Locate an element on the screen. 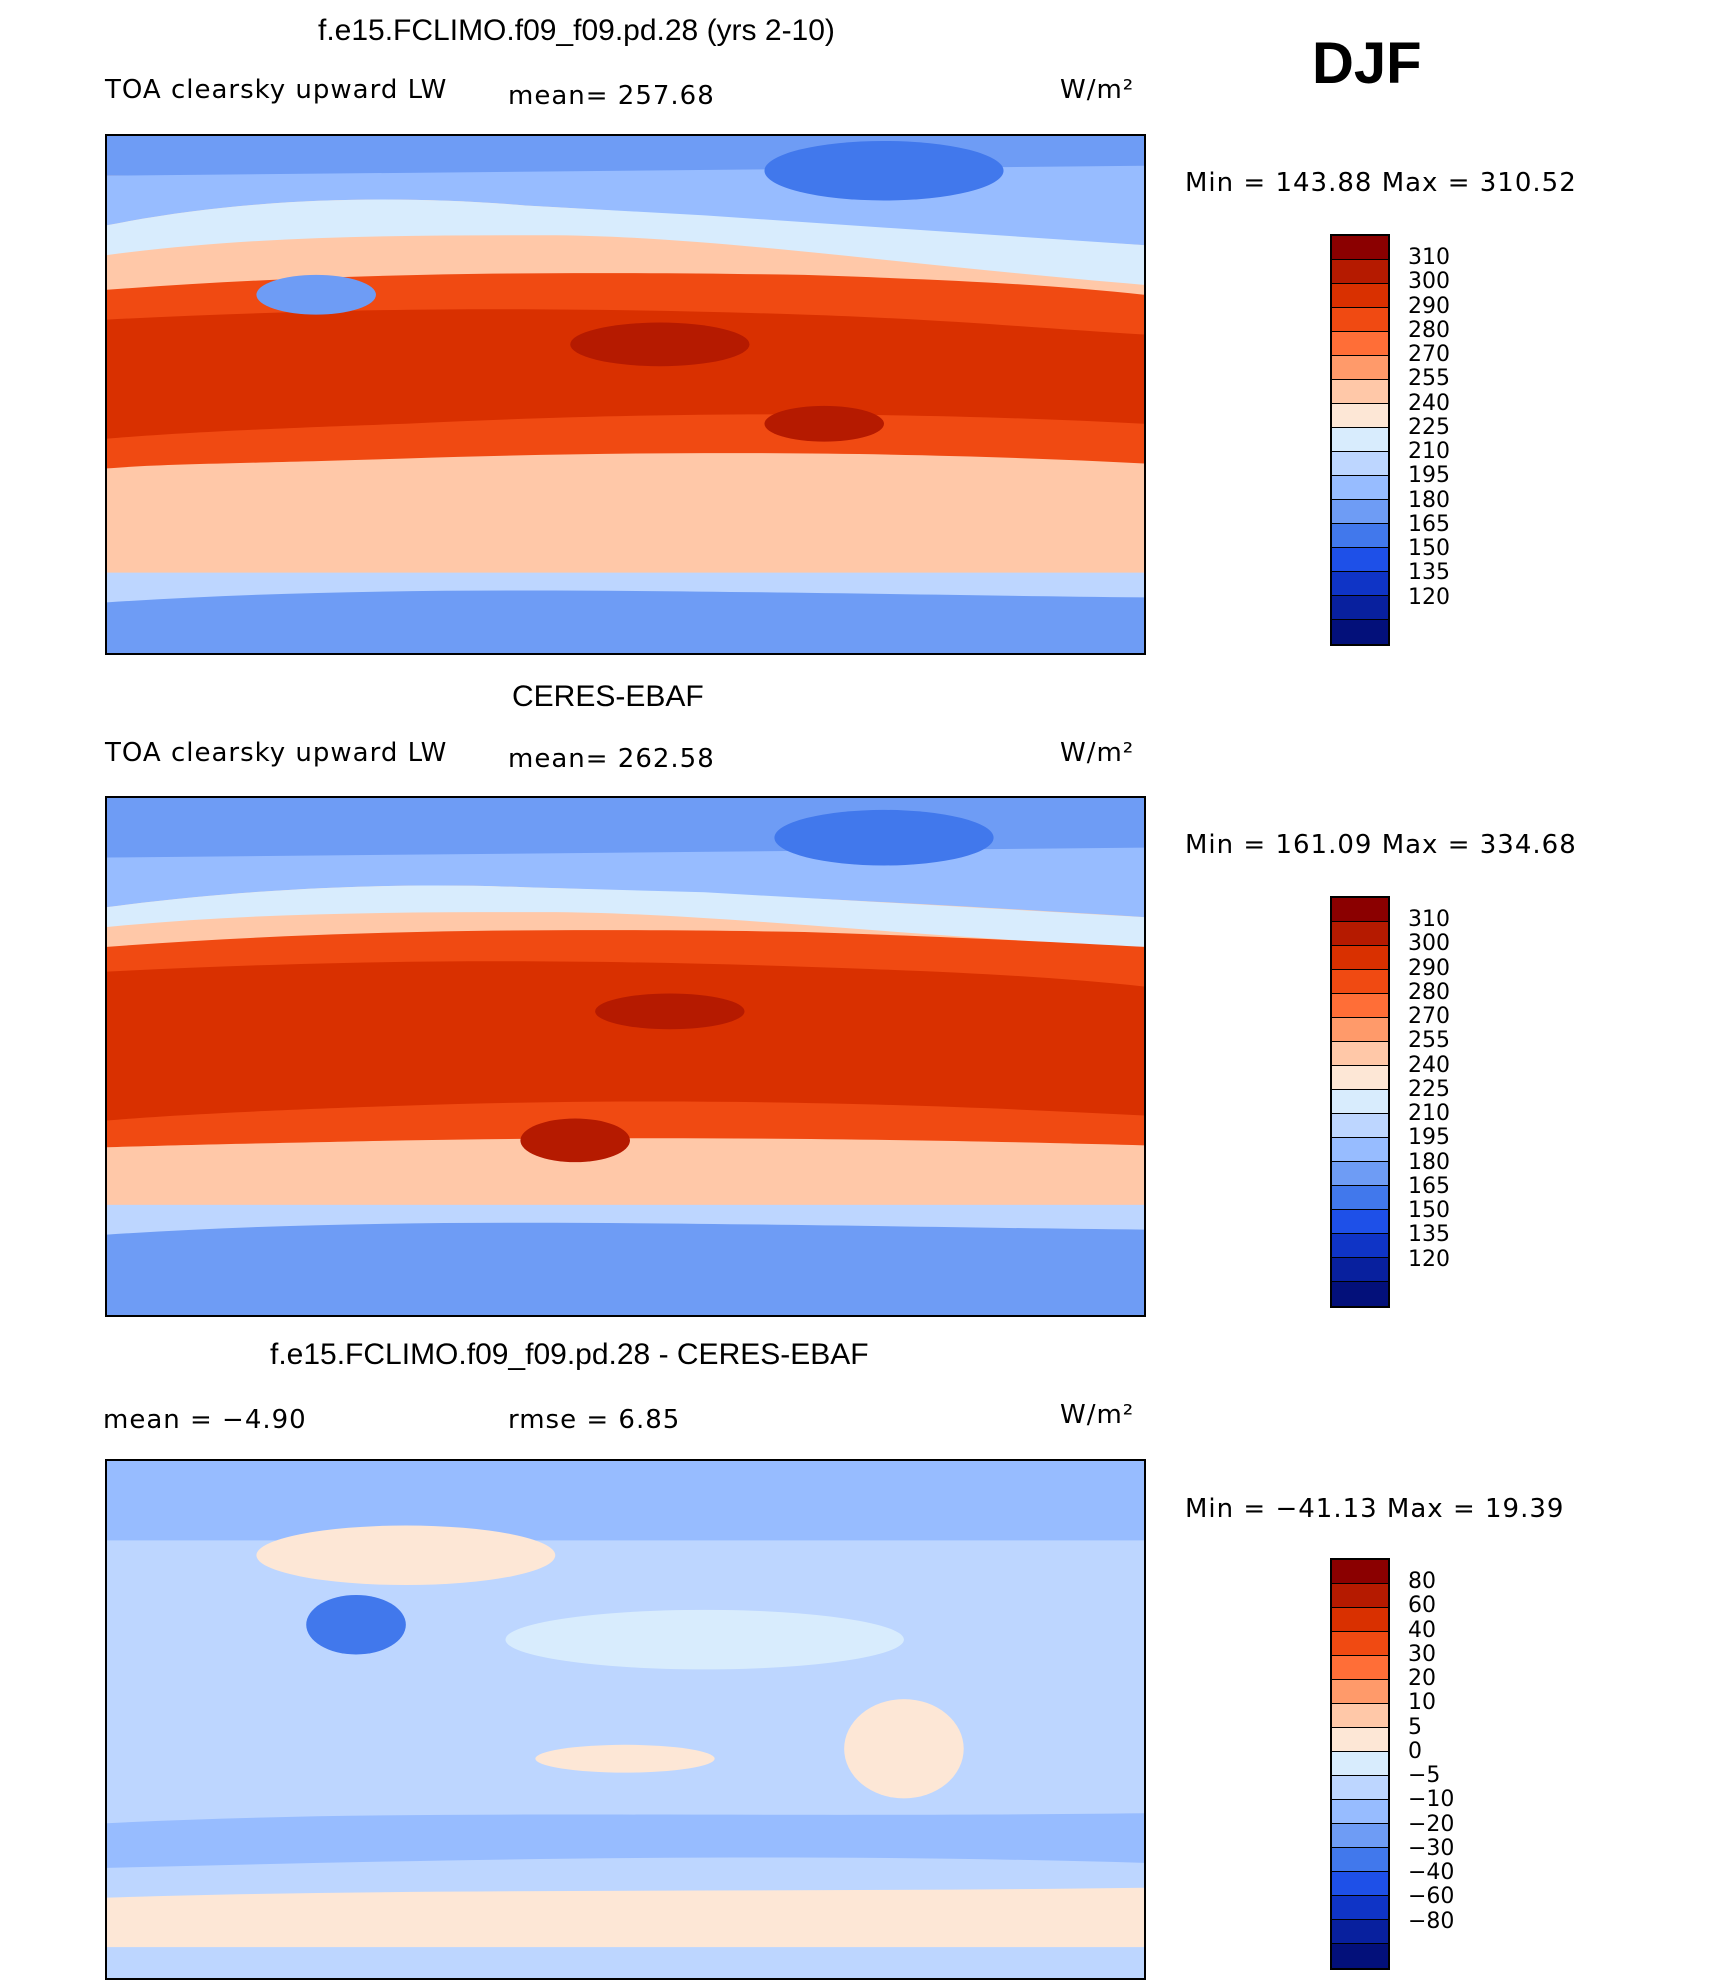 The width and height of the screenshot is (1710, 1985). colorbar-tick-label: 20 is located at coordinates (1422, 1679).